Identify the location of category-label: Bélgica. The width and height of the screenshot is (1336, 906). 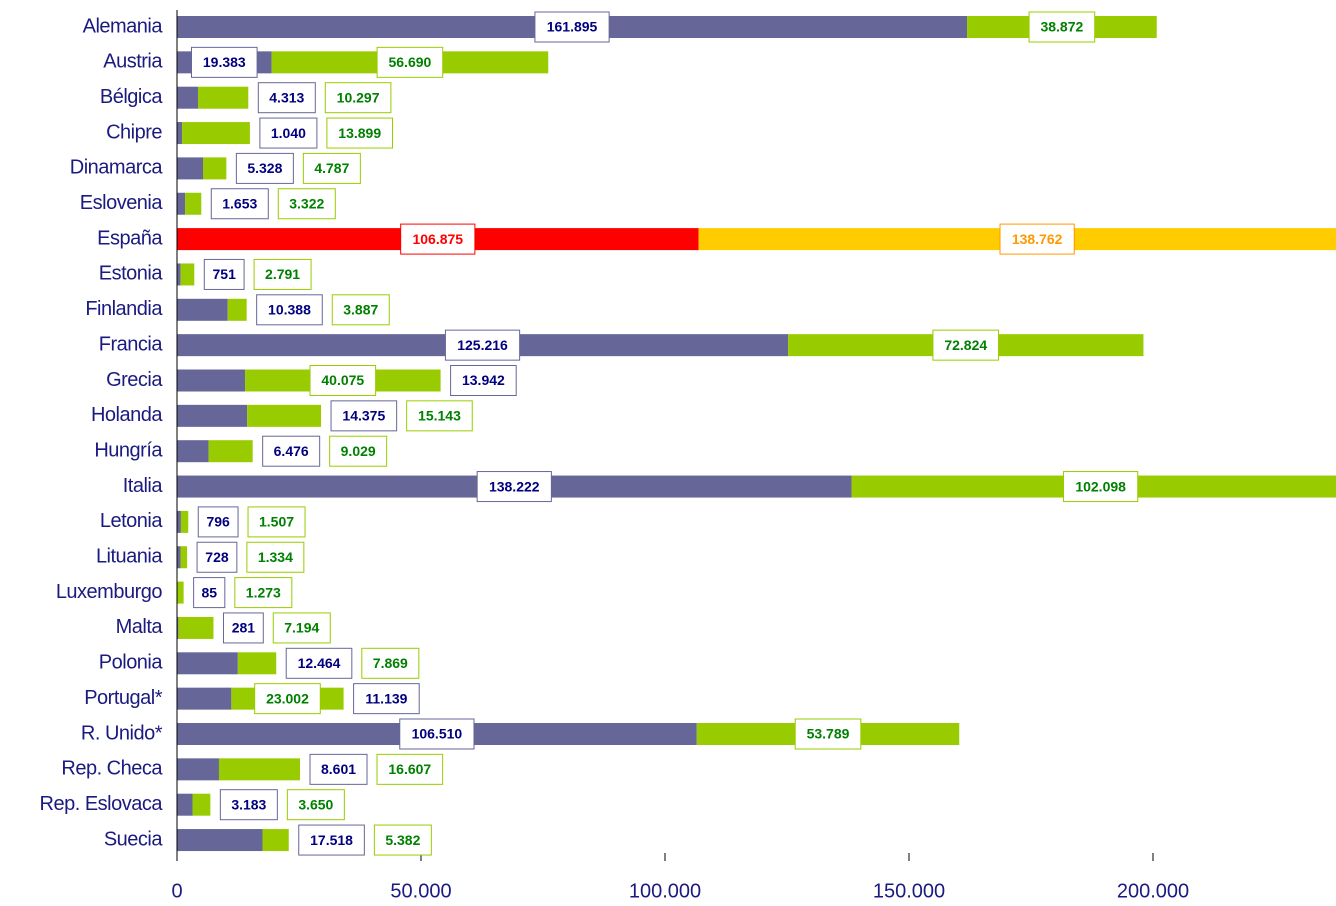
(131, 97).